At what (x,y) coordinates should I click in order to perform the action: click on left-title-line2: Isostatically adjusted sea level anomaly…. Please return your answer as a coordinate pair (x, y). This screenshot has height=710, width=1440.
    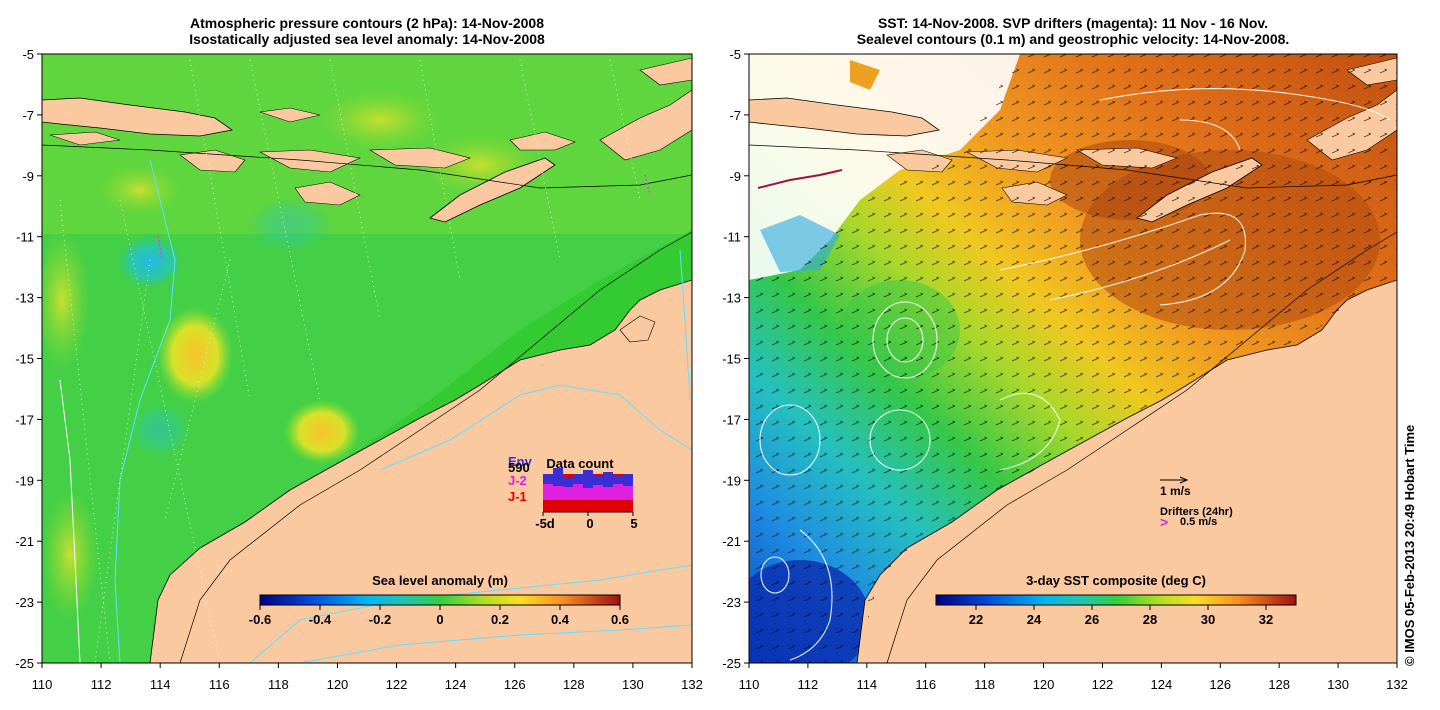
    Looking at the image, I should click on (367, 39).